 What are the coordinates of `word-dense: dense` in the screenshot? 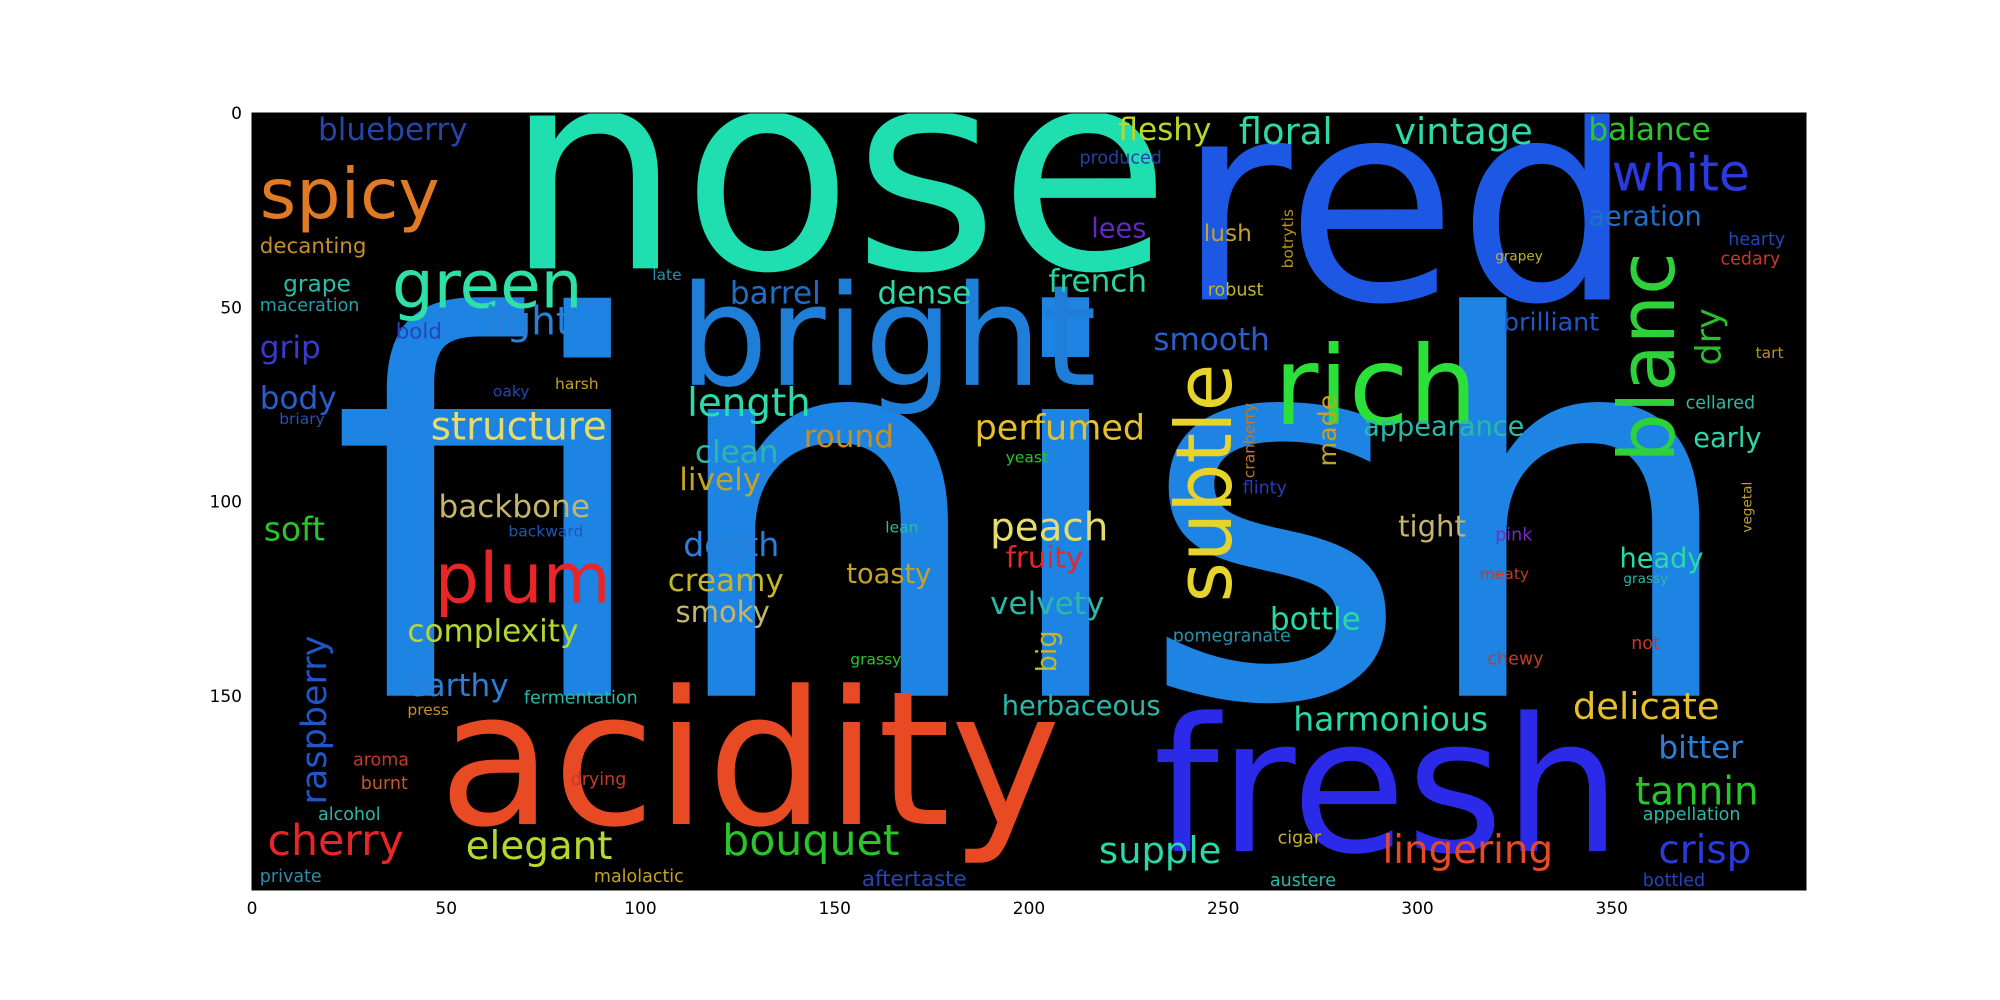 It's located at (925, 293).